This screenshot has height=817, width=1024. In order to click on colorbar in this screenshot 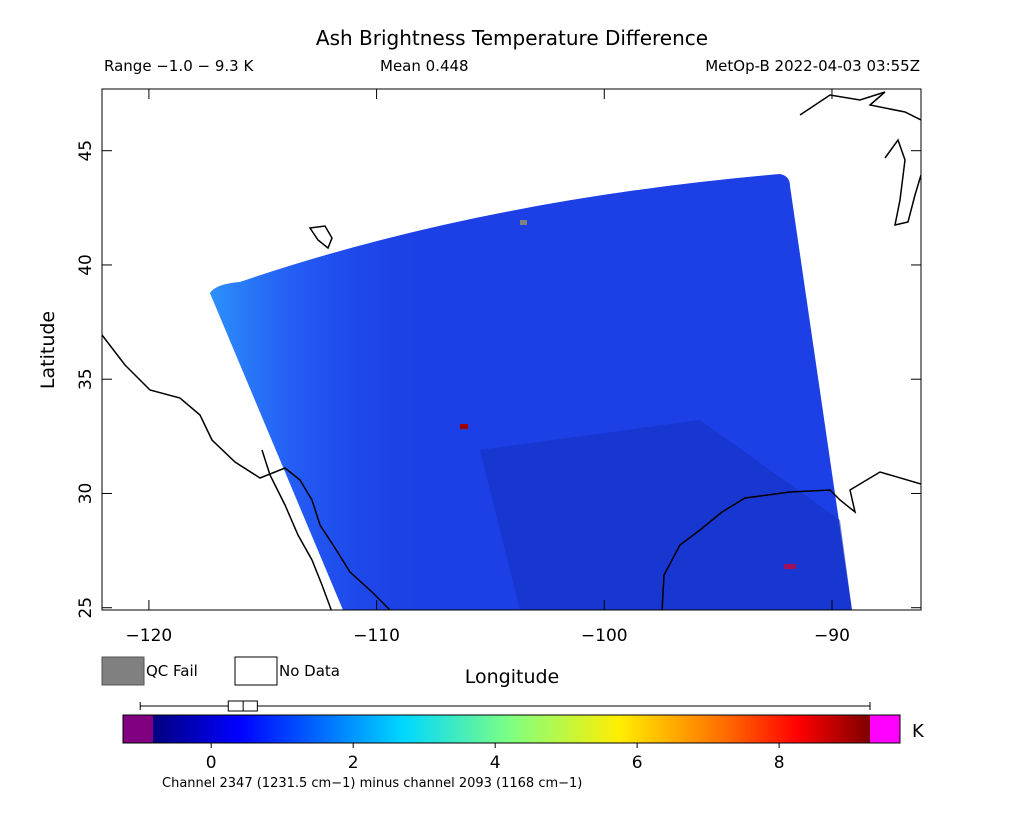, I will do `click(511, 729)`.